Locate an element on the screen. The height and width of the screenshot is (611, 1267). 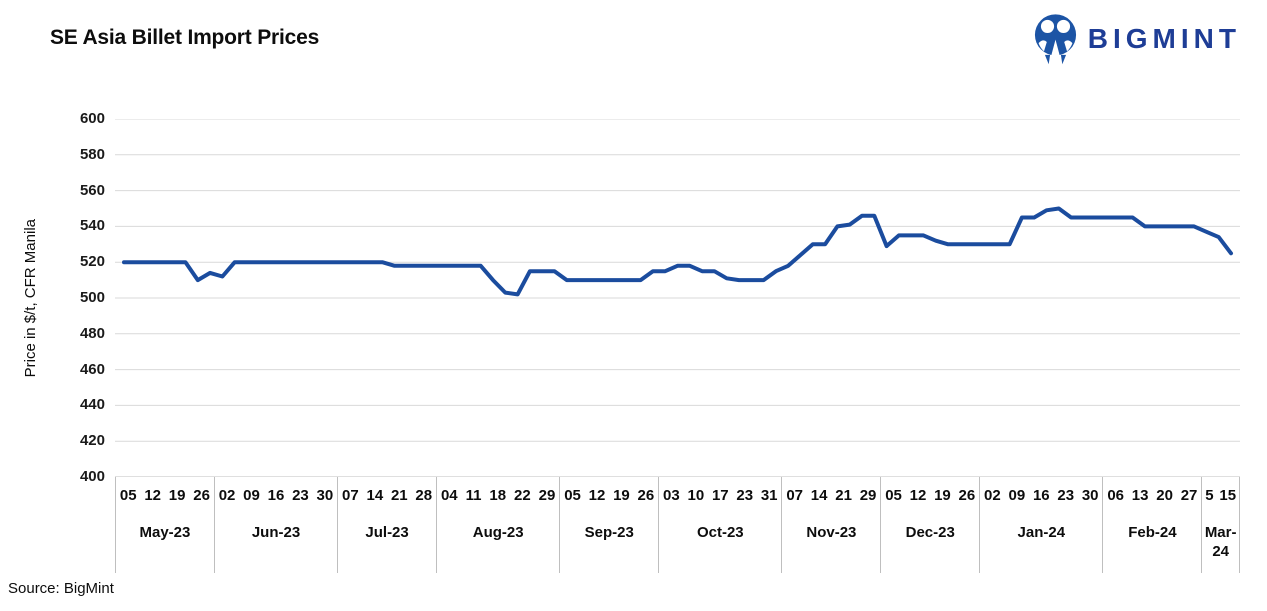
bigmint-logo: BIGMINT is located at coordinates (1136, 39).